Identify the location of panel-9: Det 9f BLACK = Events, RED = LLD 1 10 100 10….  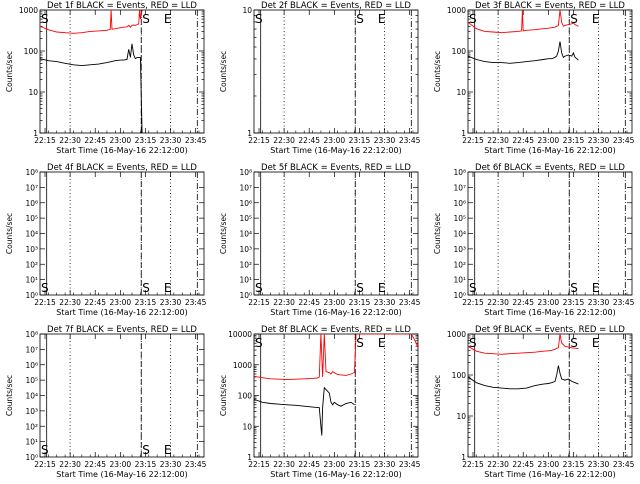
(534, 402).